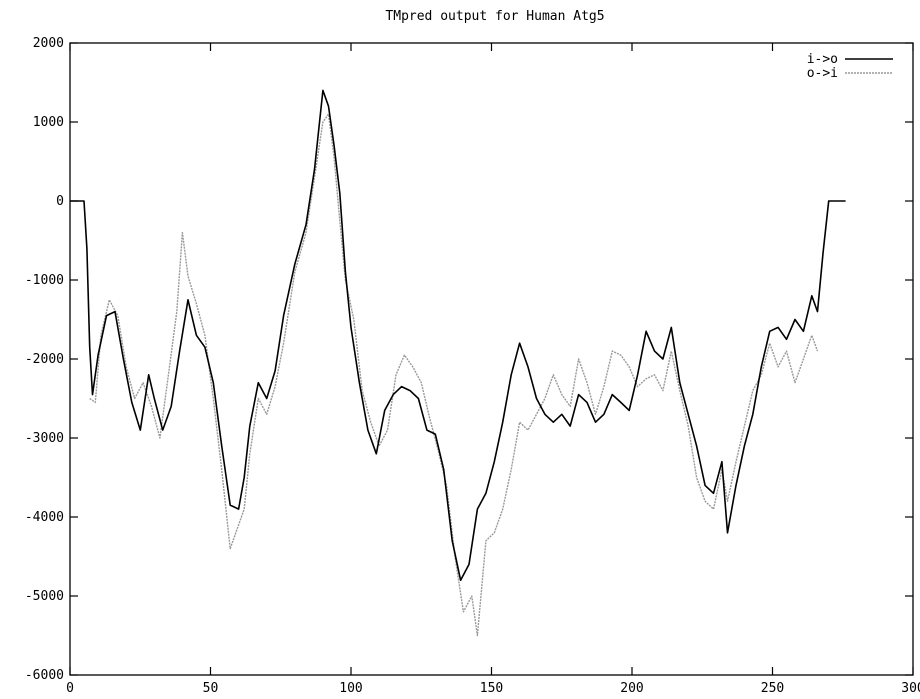 This screenshot has width=920, height=699. What do you see at coordinates (910, 688) in the screenshot?
I see `x-tick-label: 300` at bounding box center [910, 688].